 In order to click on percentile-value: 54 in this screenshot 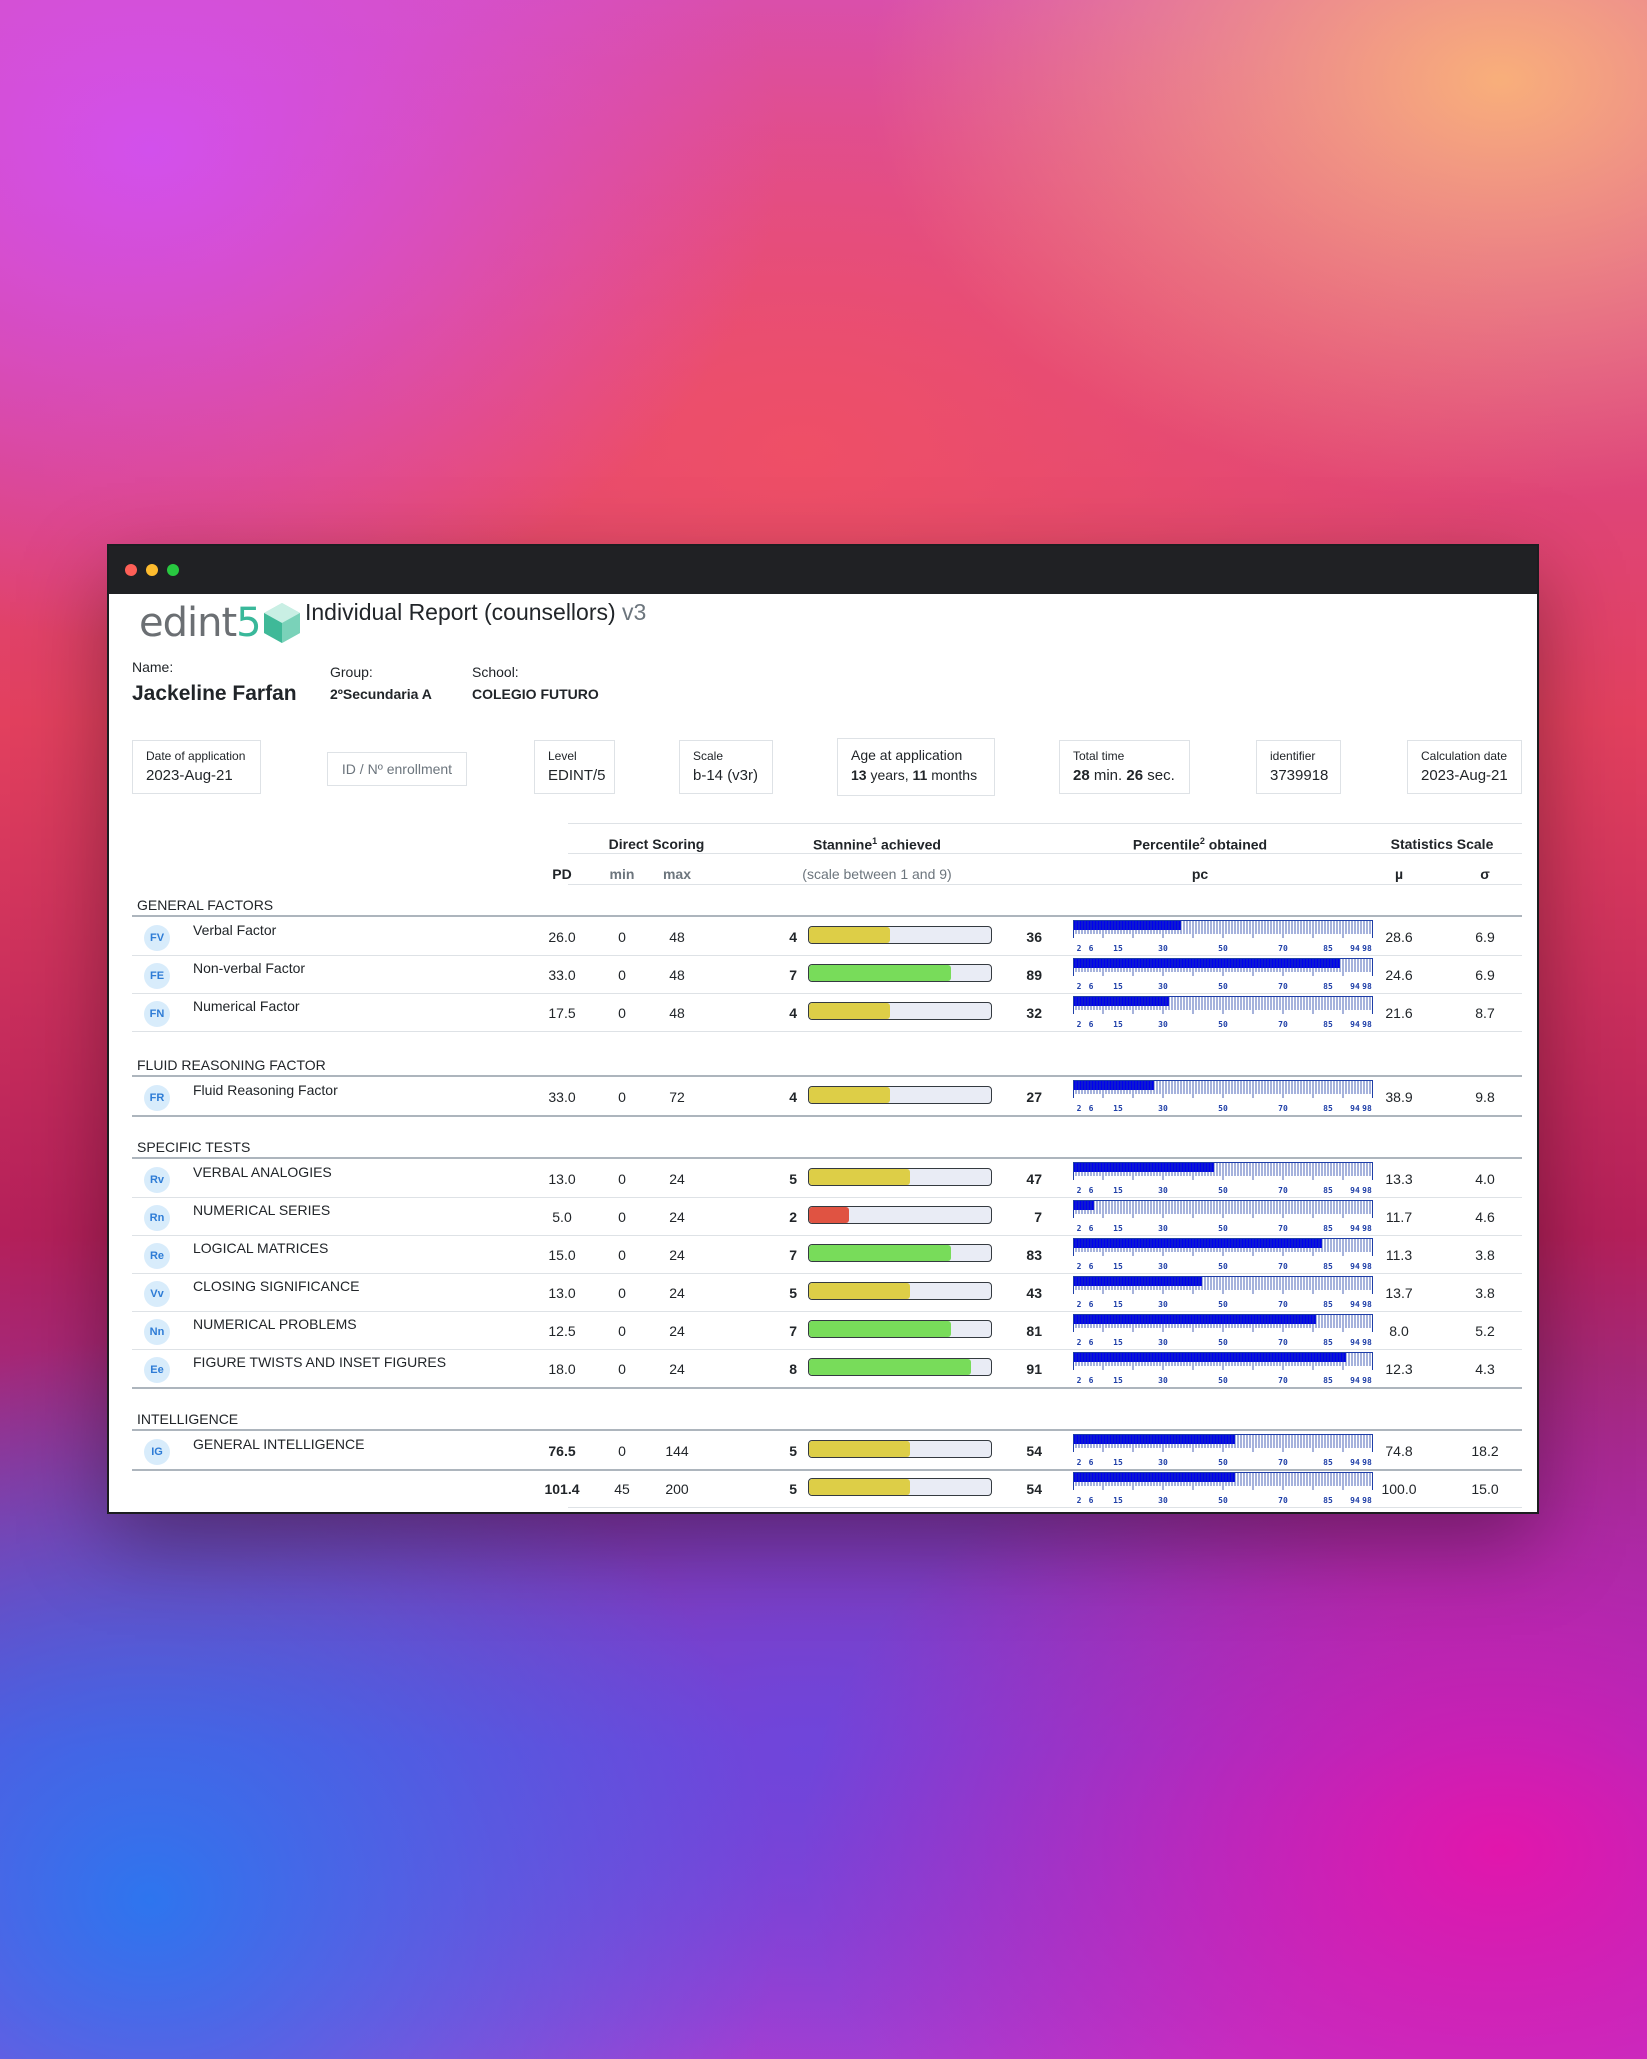, I will do `click(1034, 1489)`.